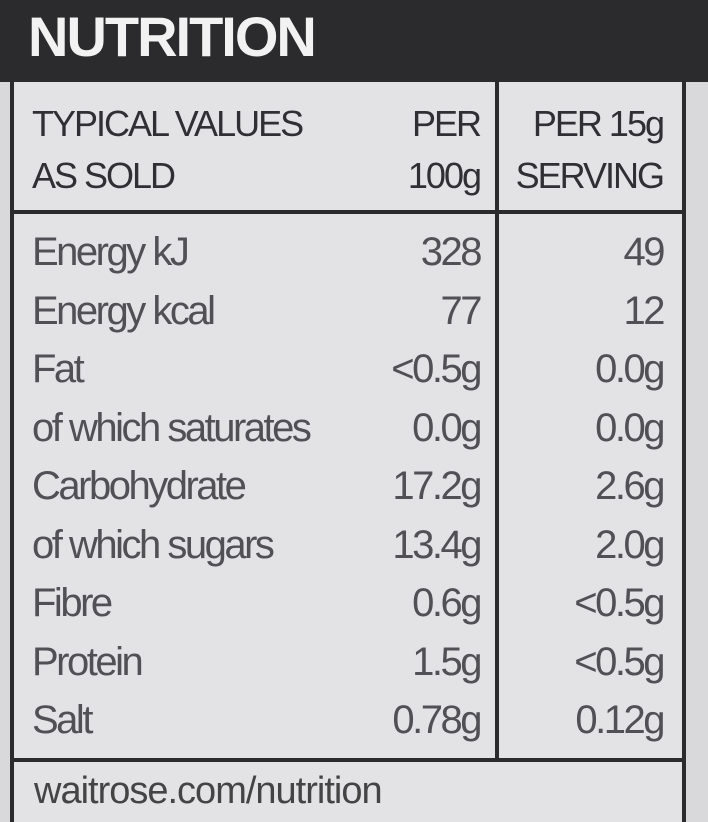 The image size is (708, 822). I want to click on value-cell: 49, so click(644, 252).